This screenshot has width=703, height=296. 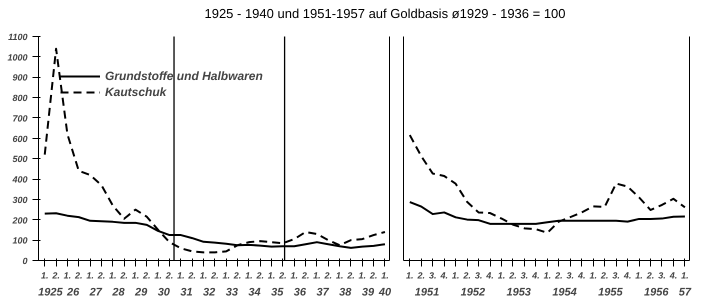 What do you see at coordinates (345, 291) in the screenshot?
I see `text: 38` at bounding box center [345, 291].